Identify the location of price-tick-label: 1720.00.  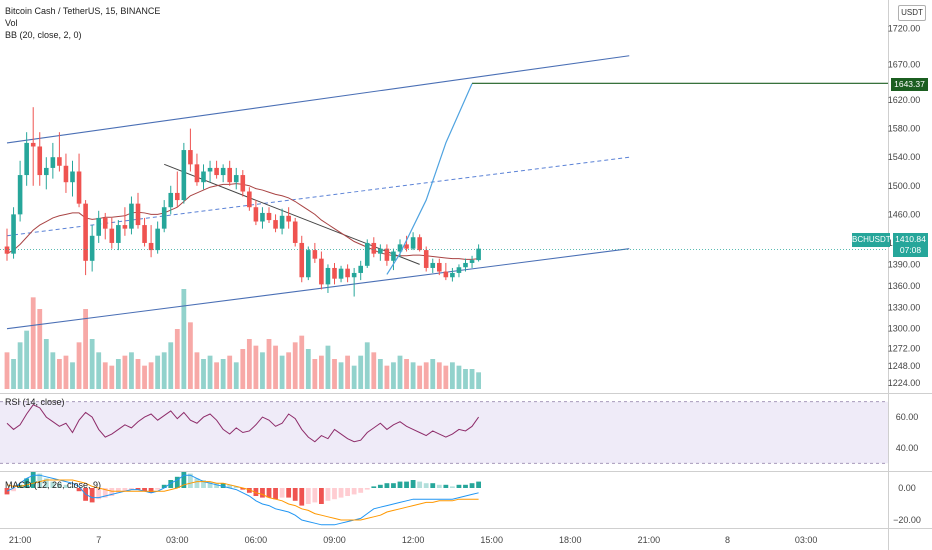
(904, 29).